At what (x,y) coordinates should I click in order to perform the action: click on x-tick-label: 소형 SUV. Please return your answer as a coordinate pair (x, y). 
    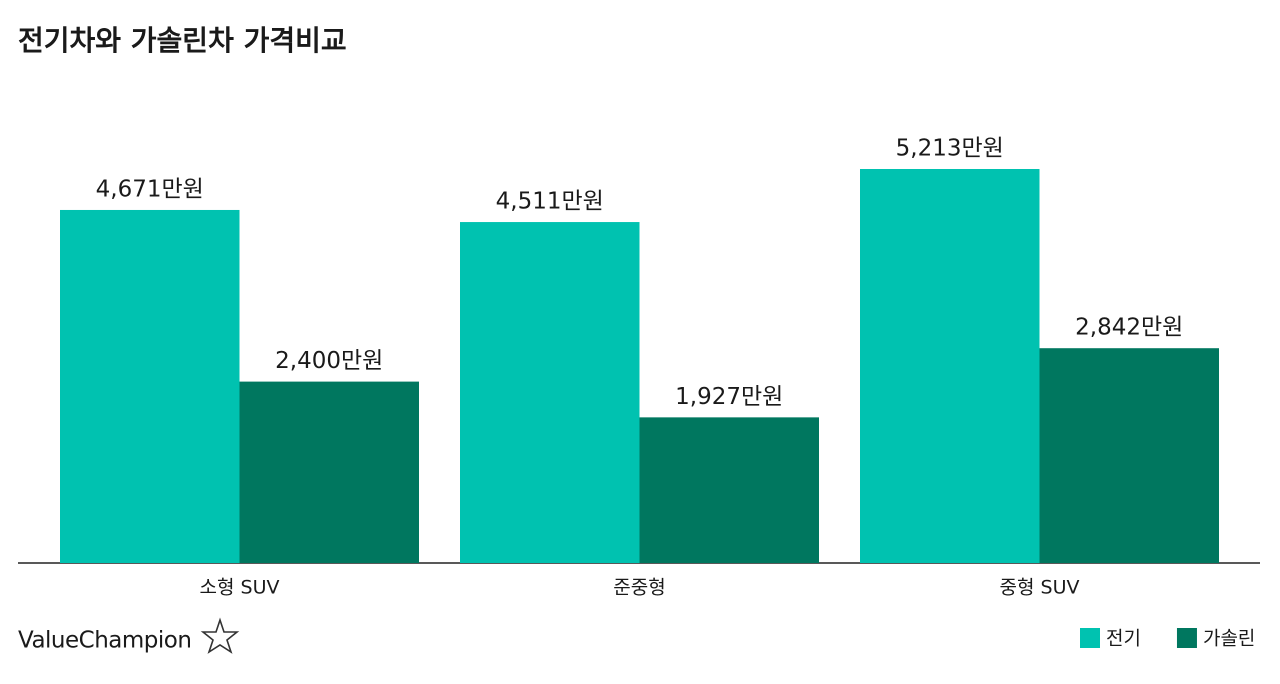
    Looking at the image, I should click on (240, 588).